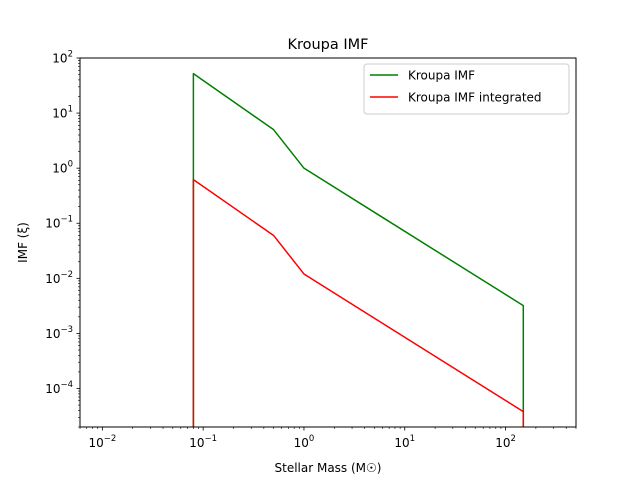  Describe the element at coordinates (328, 438) in the screenshot. I see `x-axis: 10⁻² 10⁻¹ 10⁰ 10¹ 10²` at that location.